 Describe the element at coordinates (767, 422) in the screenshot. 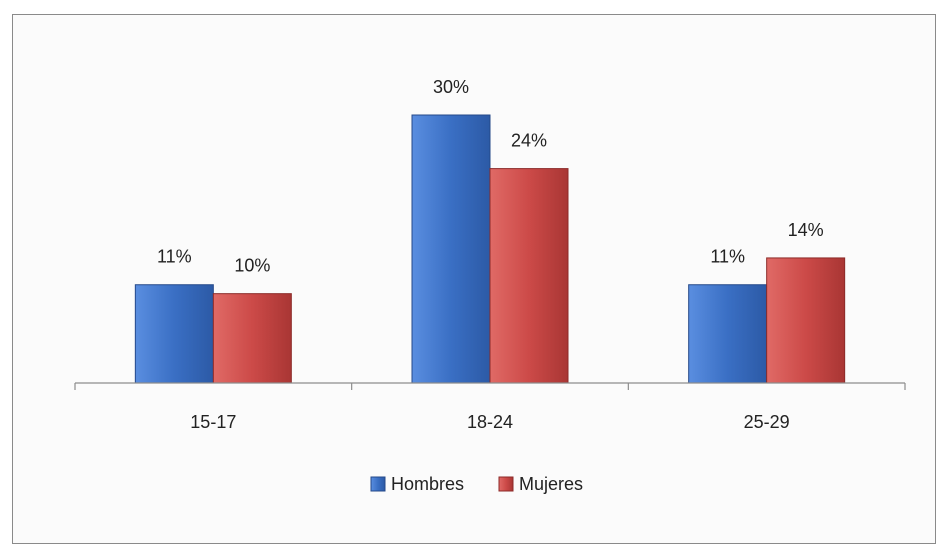

I see `x-tick-label-25-29: 25-29` at that location.